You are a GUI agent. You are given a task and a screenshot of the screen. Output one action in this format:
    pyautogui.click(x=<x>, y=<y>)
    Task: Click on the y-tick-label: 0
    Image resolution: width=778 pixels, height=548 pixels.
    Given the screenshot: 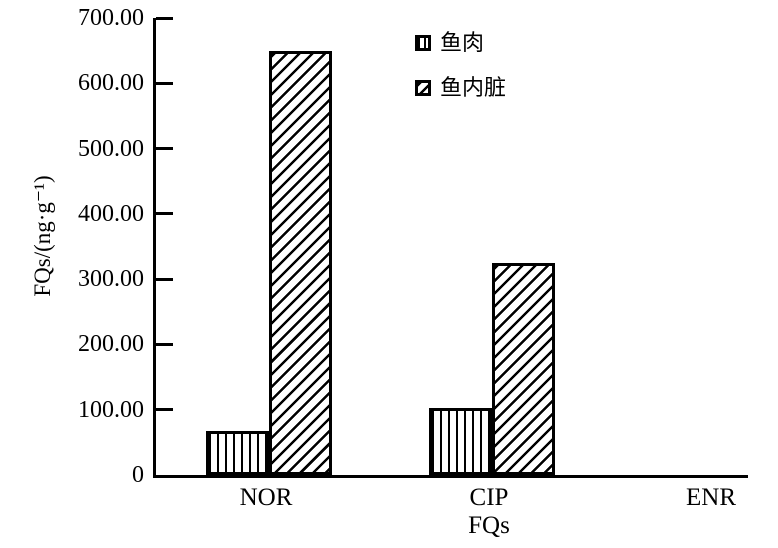 What is the action you would take?
    pyautogui.click(x=138, y=475)
    